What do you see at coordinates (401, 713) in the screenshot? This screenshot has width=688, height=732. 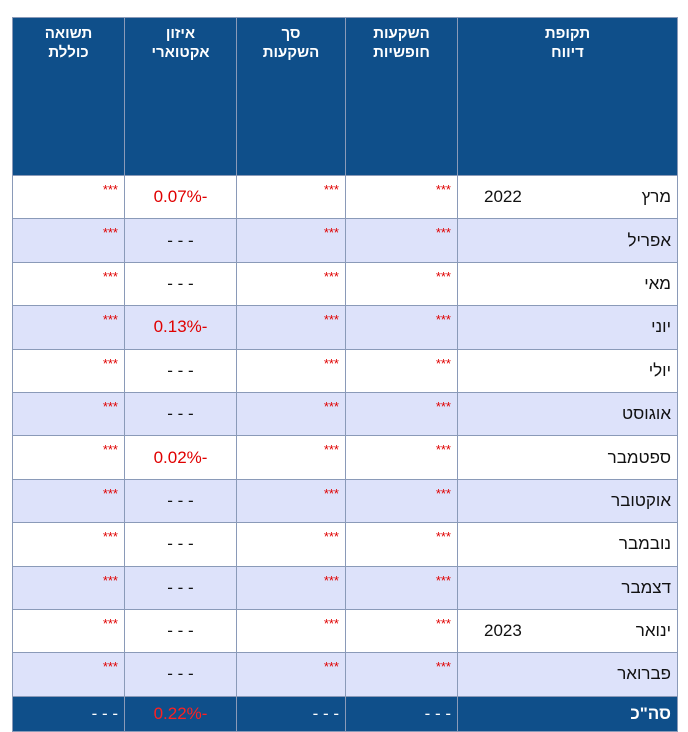 I see `free-investments: - - -` at bounding box center [401, 713].